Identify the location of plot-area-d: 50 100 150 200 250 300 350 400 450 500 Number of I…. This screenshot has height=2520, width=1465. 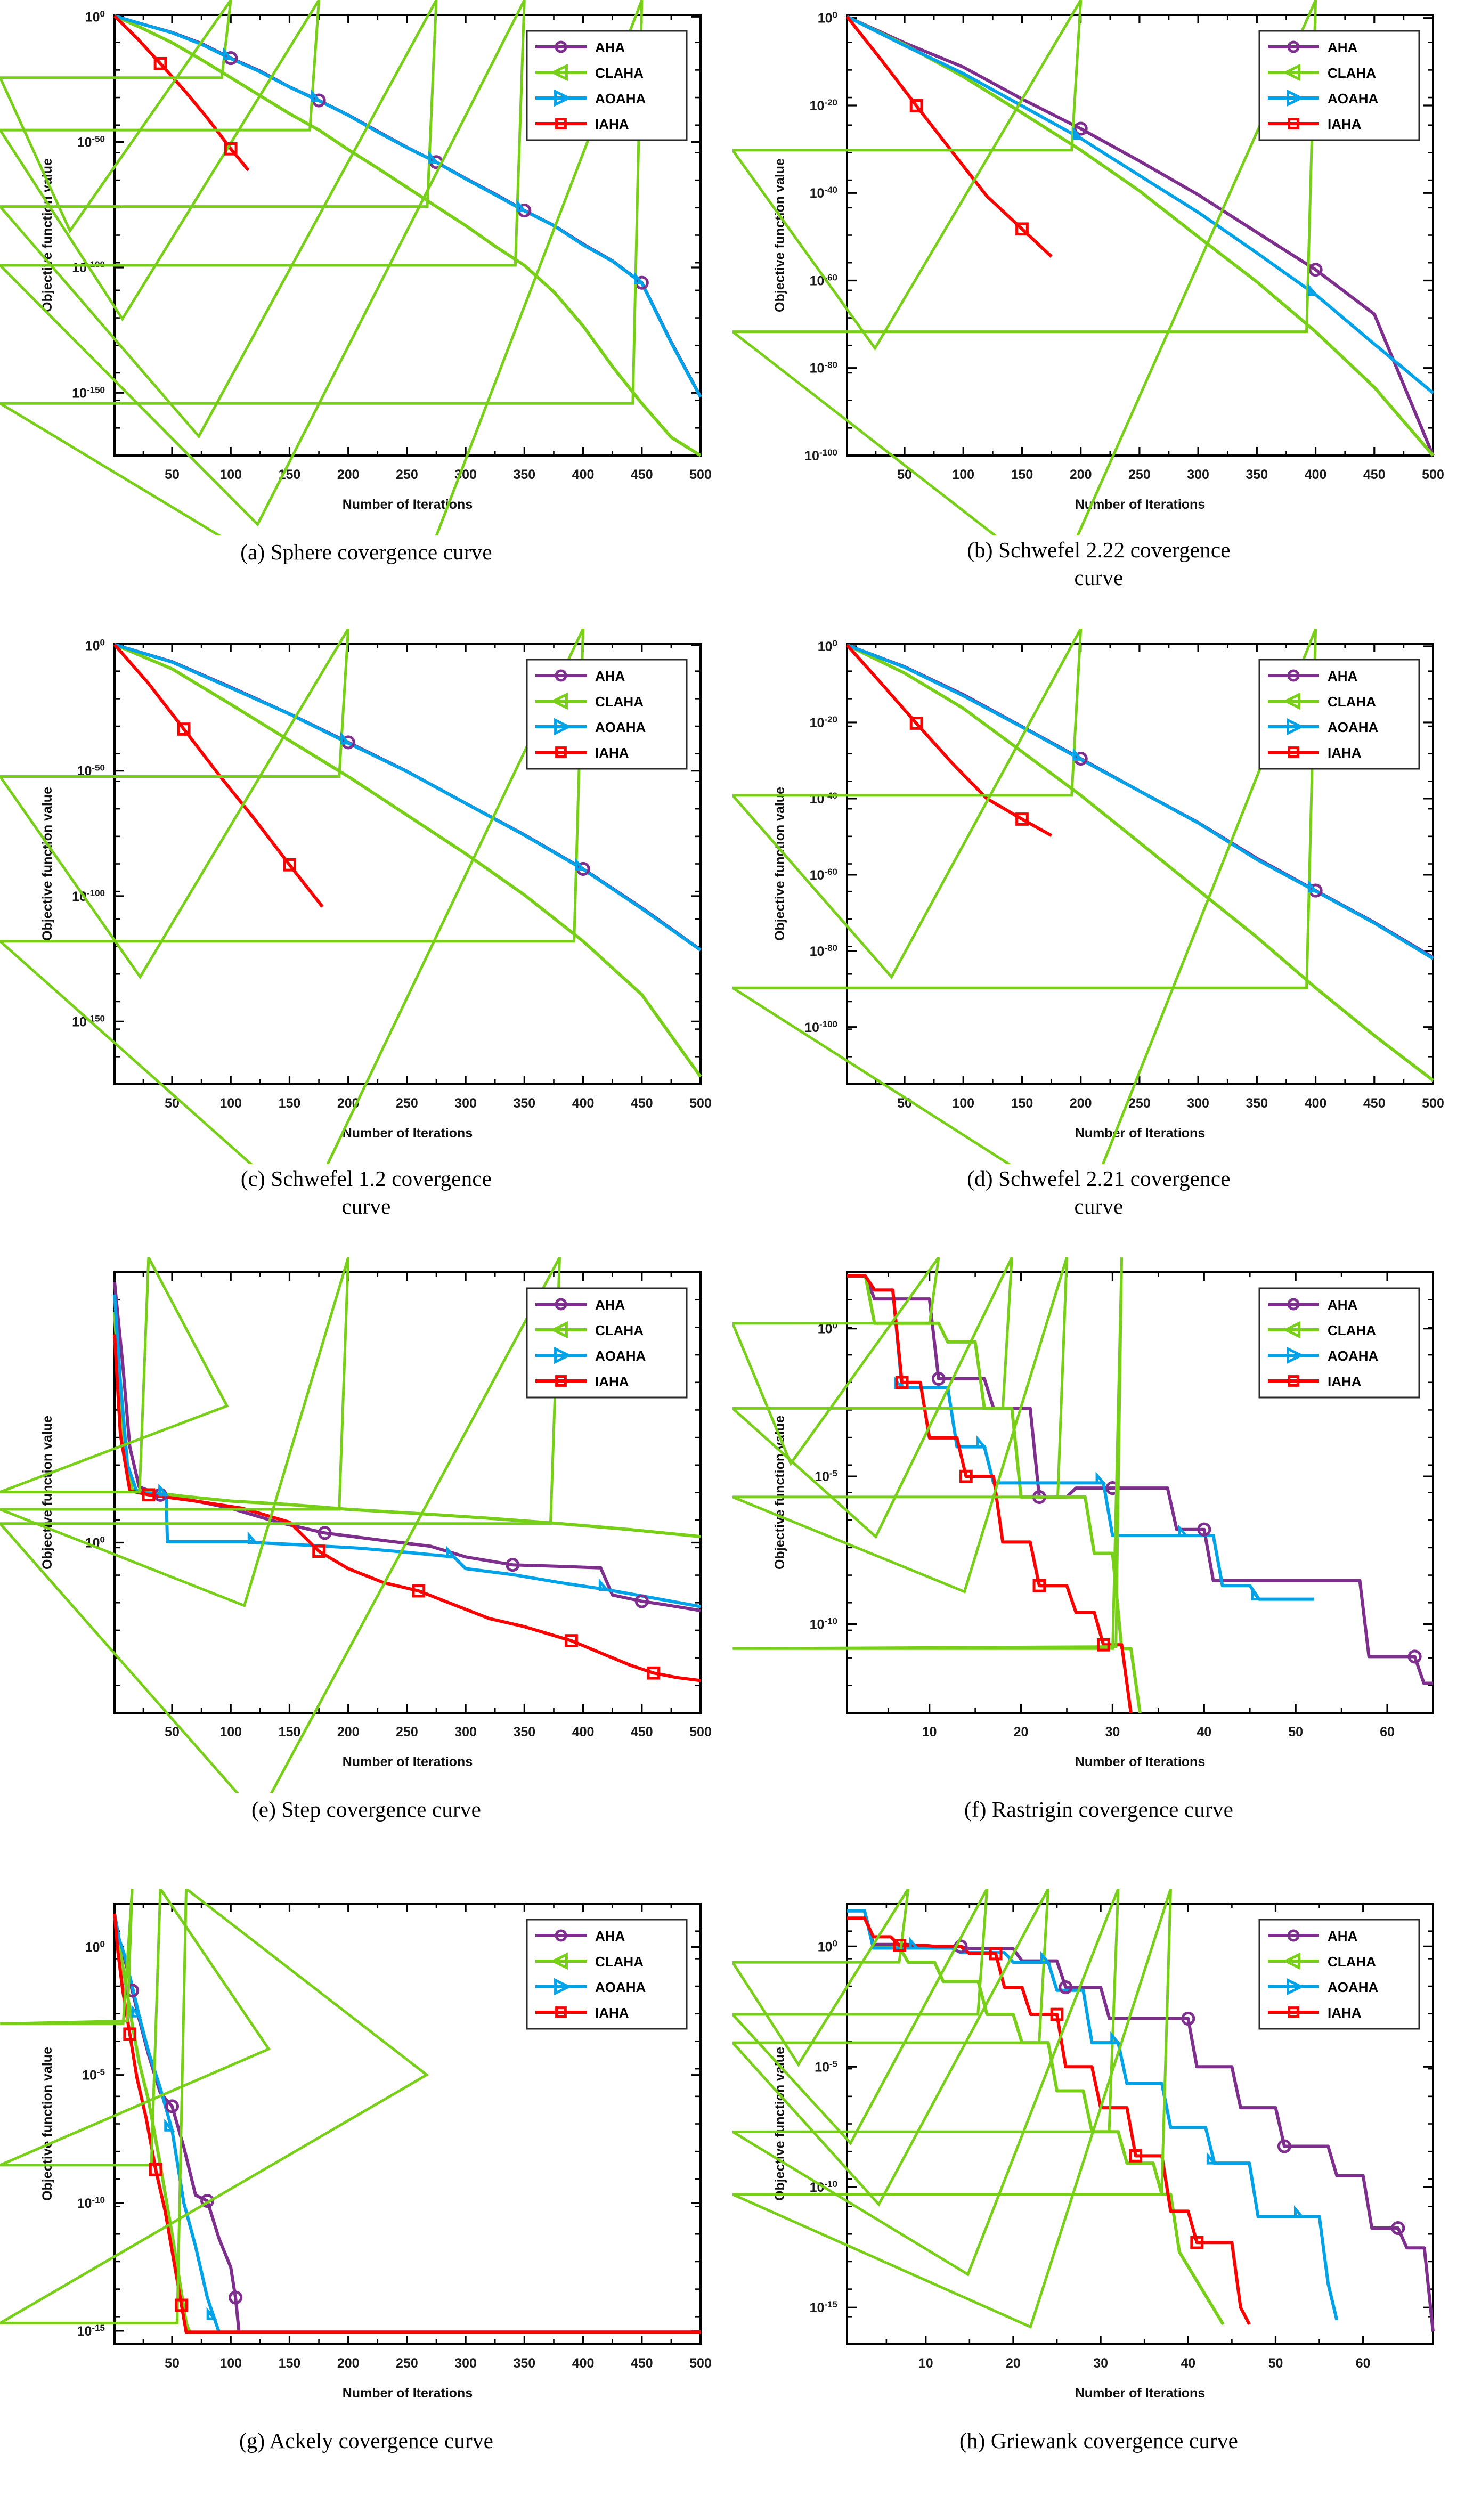
(1098, 897).